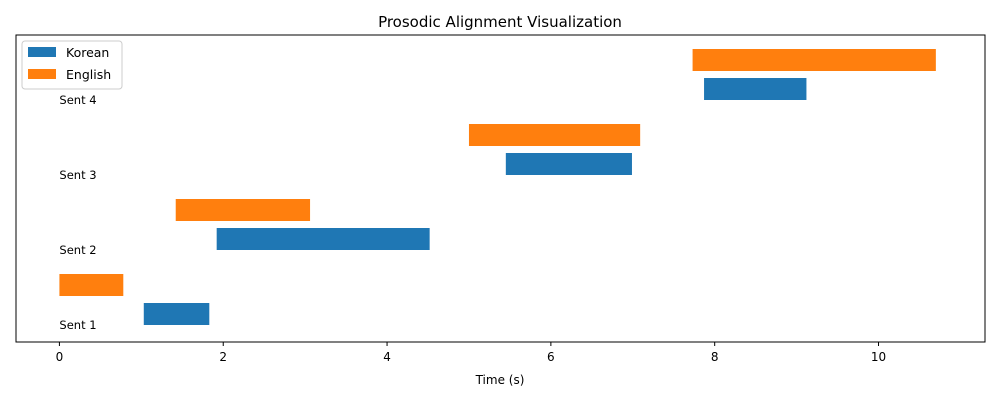 The height and width of the screenshot is (400, 1000). I want to click on sentence-label-2: Sent 2, so click(77, 250).